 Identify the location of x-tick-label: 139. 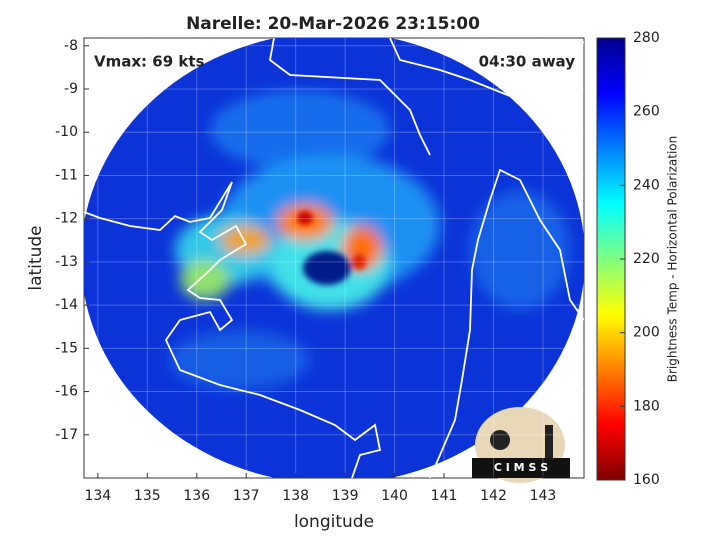
(345, 496).